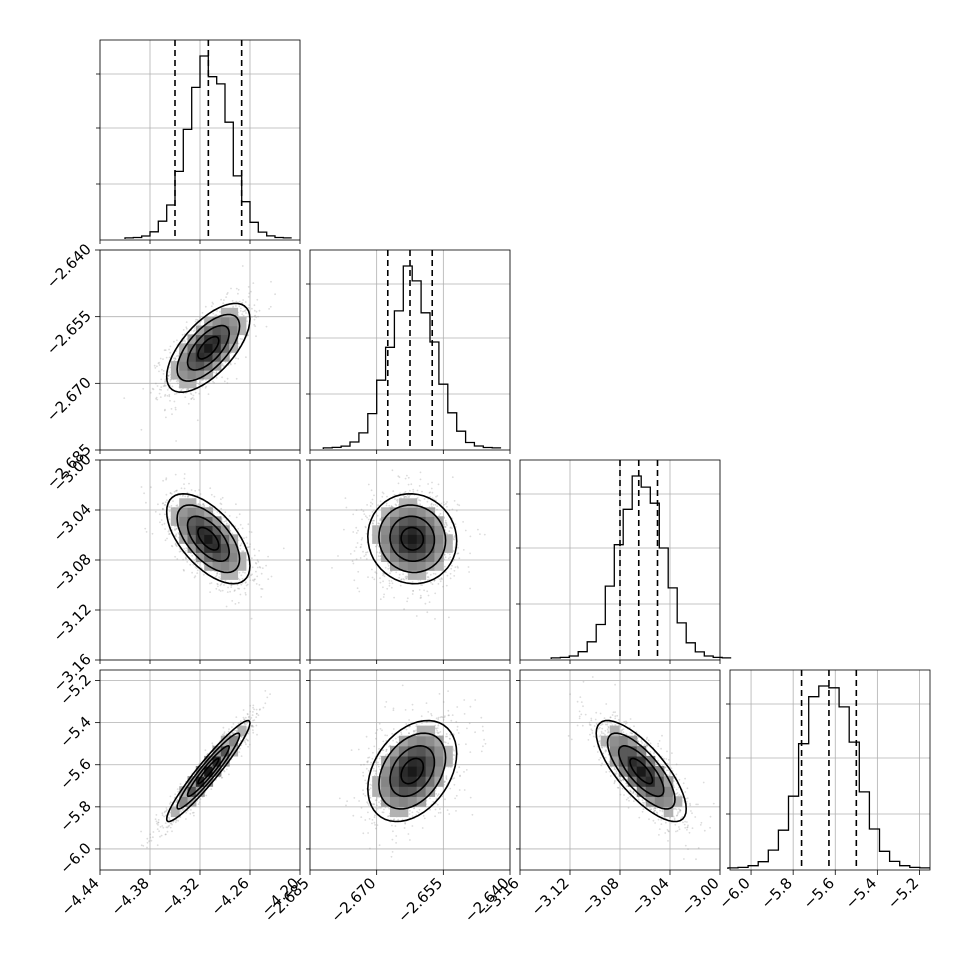 This screenshot has height=970, width=970. Describe the element at coordinates (72, 622) in the screenshot. I see `y-tick-label-3-2: −3.12` at that location.